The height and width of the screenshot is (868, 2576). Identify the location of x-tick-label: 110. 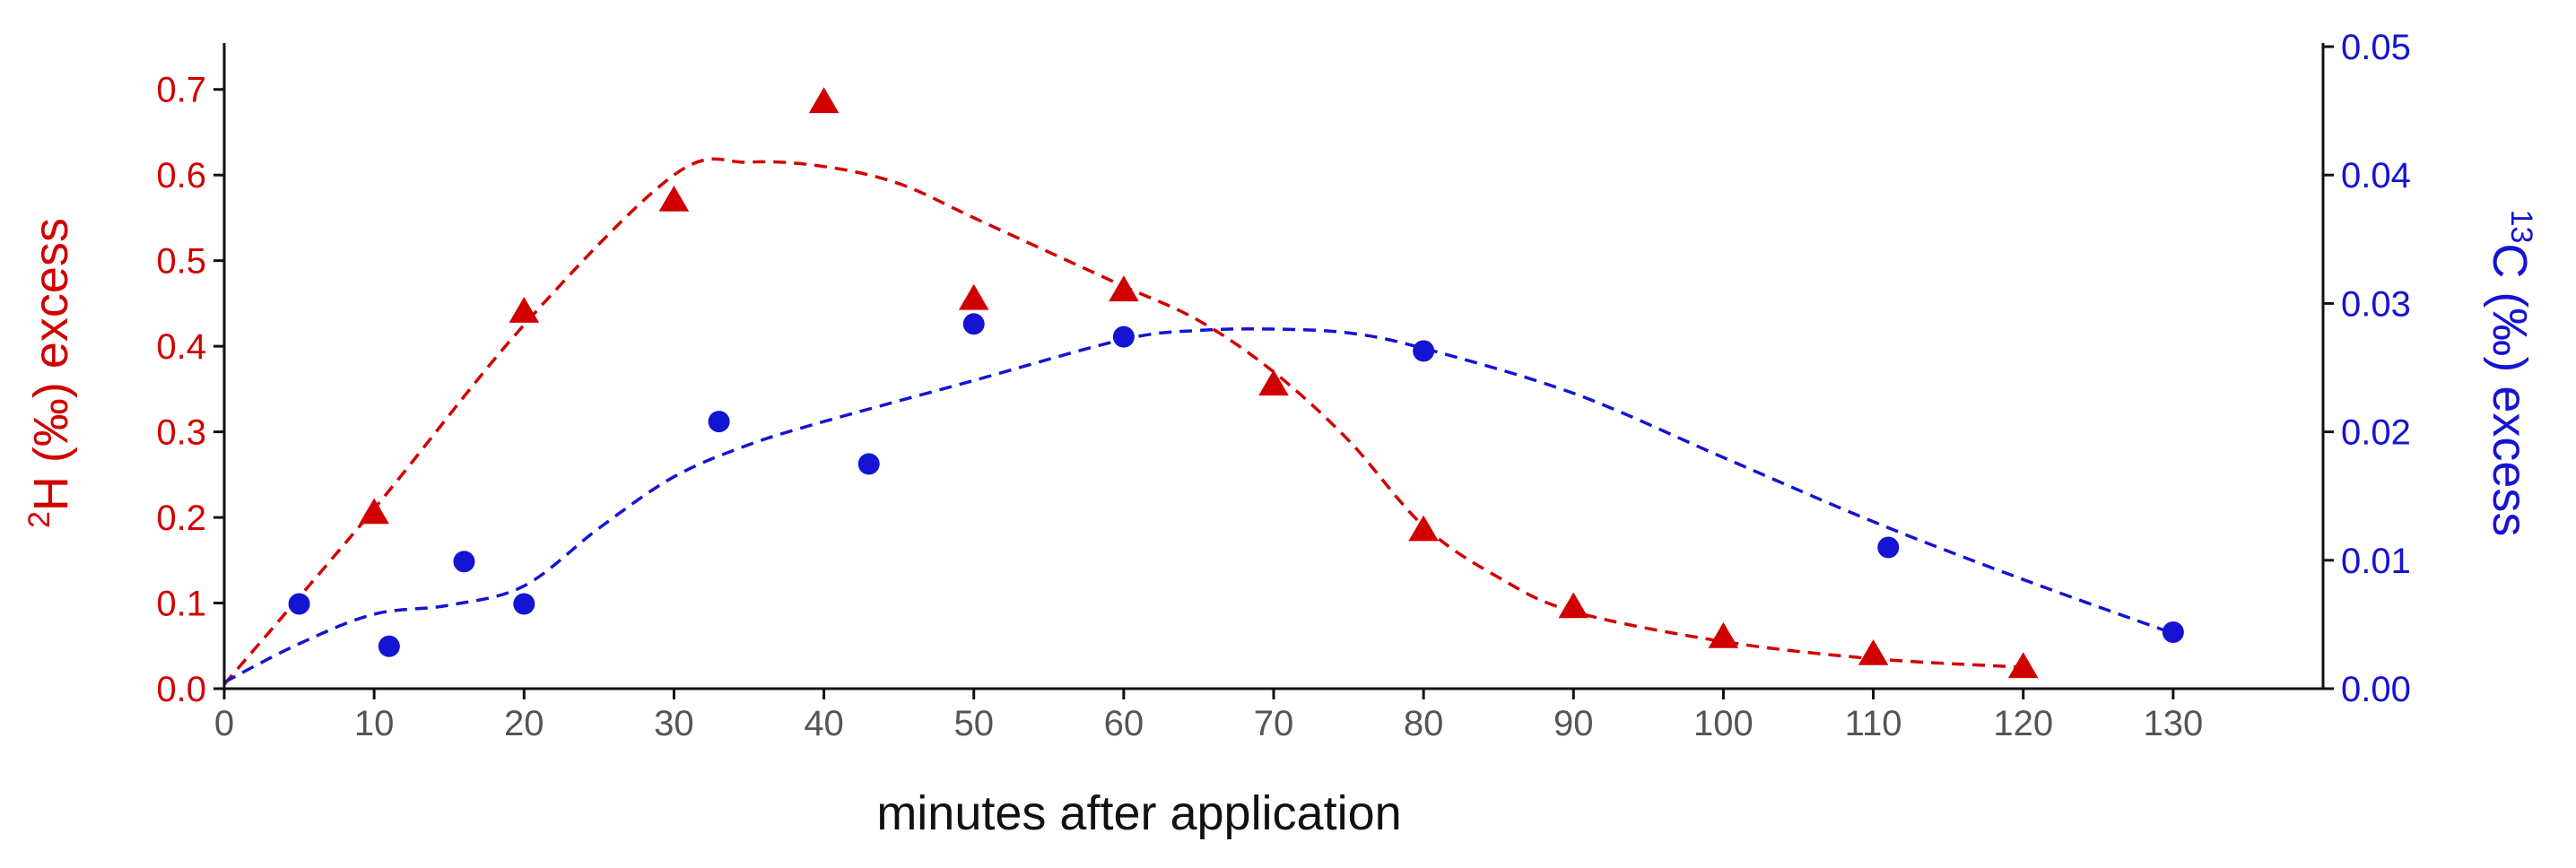
(1873, 723).